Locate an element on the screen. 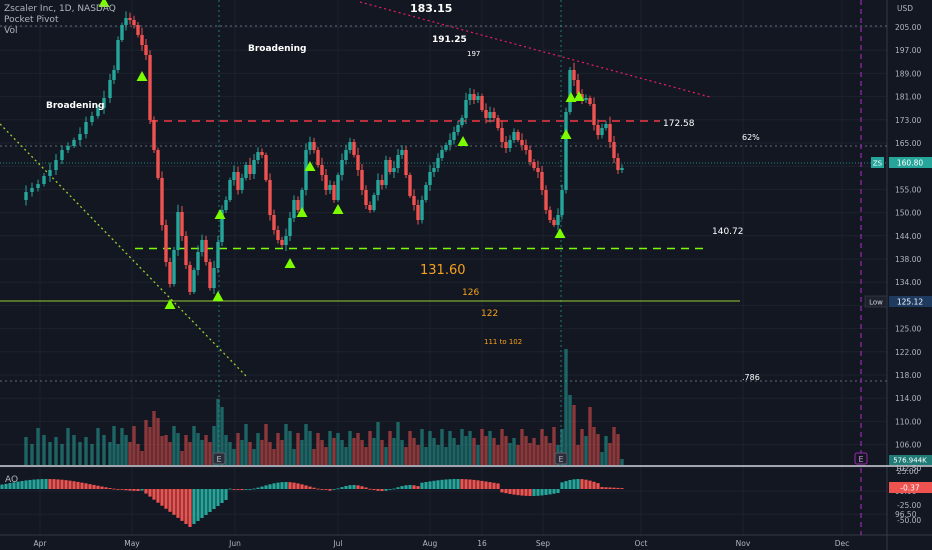  time-tick-label: May is located at coordinates (132, 543).